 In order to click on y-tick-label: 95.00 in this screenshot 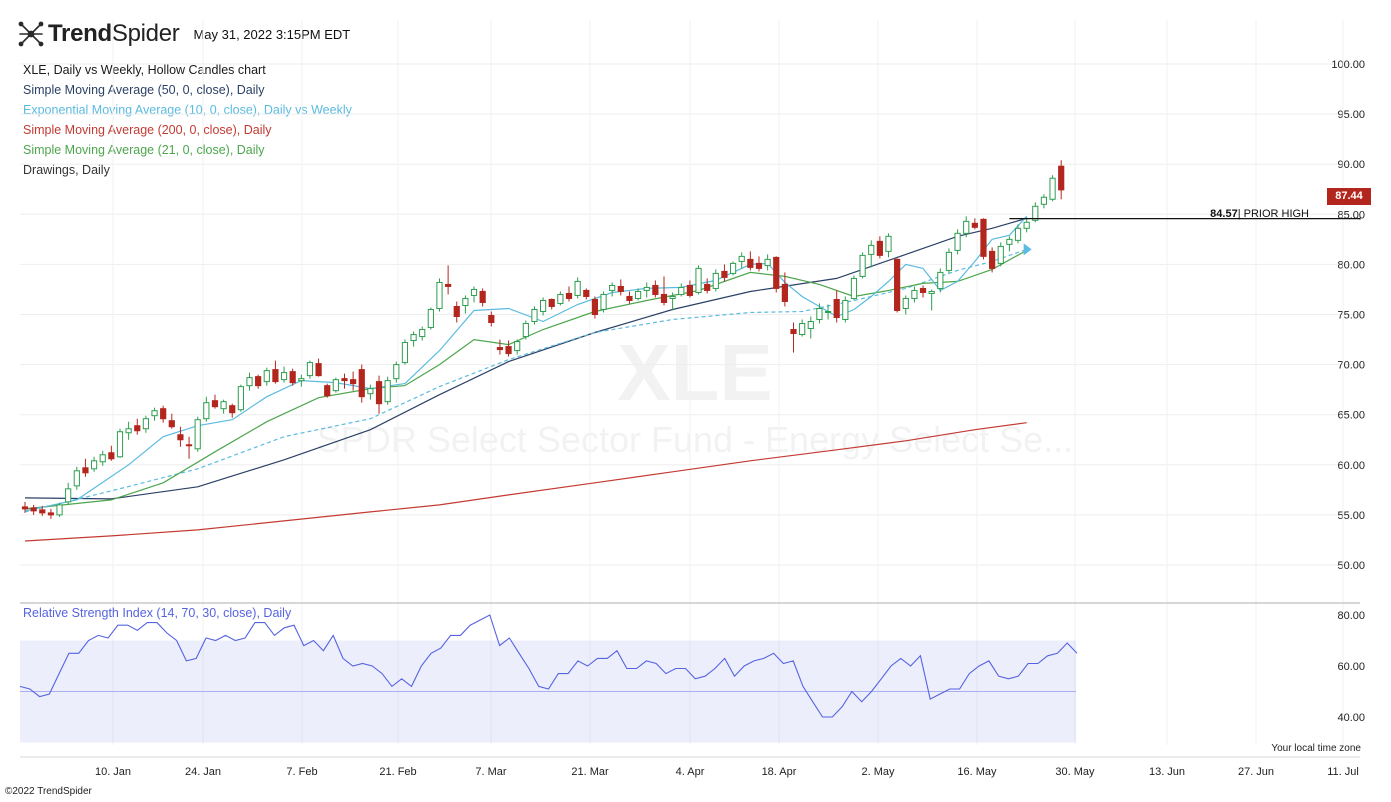, I will do `click(1351, 115)`.